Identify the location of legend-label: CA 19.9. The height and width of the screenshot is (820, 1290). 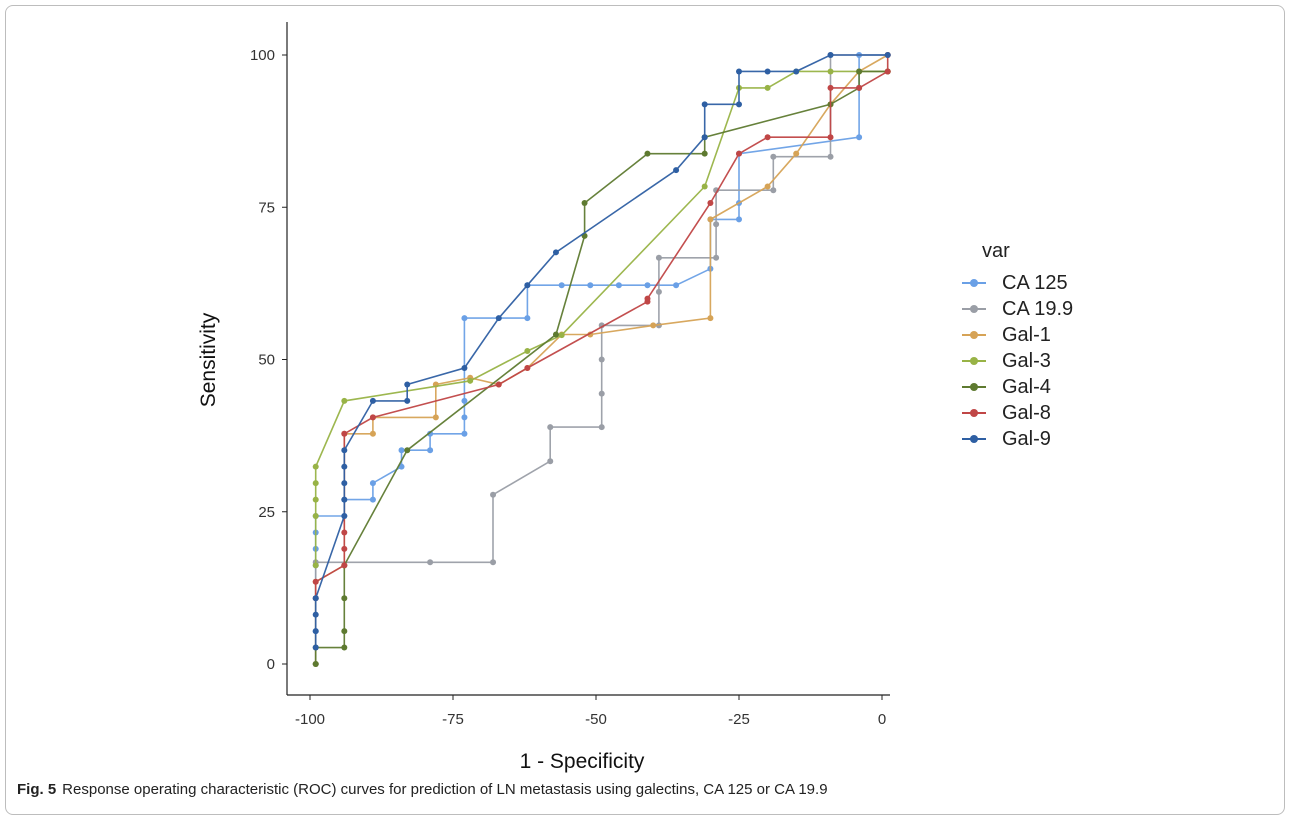
(1038, 308).